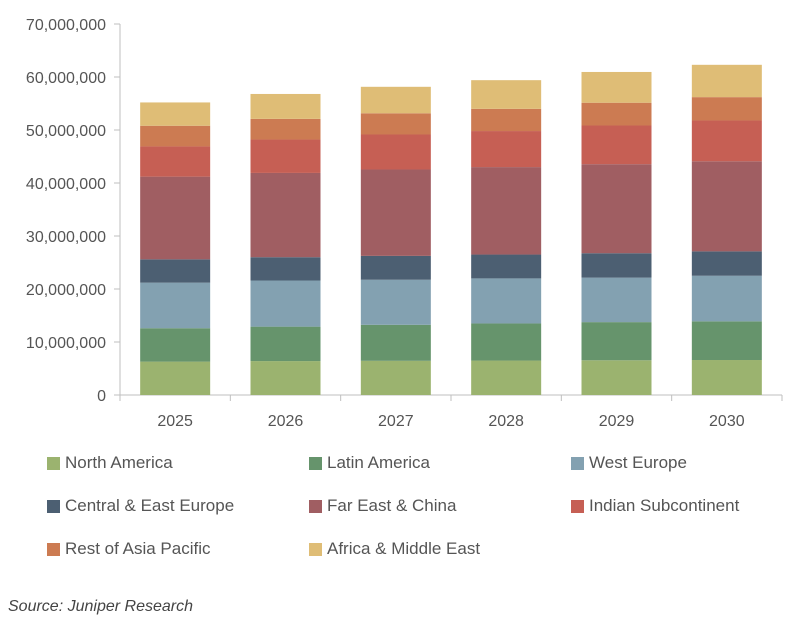  Describe the element at coordinates (100, 606) in the screenshot. I see `source-note: Source: Juniper Research` at that location.